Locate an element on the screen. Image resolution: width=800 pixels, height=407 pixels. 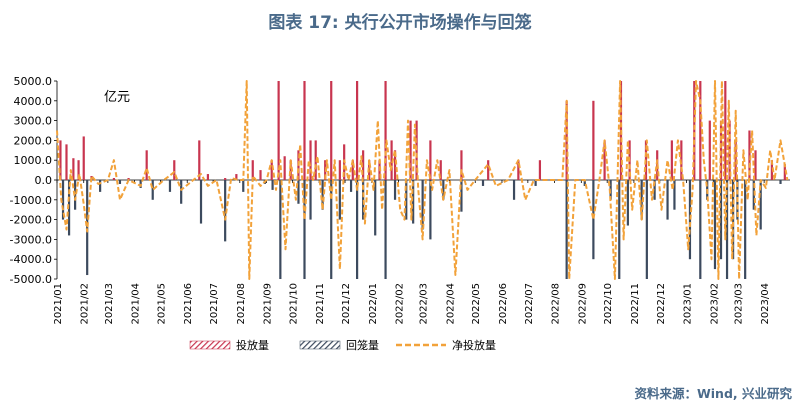
x-tick-label: 2021/12 is located at coordinates (346, 304).